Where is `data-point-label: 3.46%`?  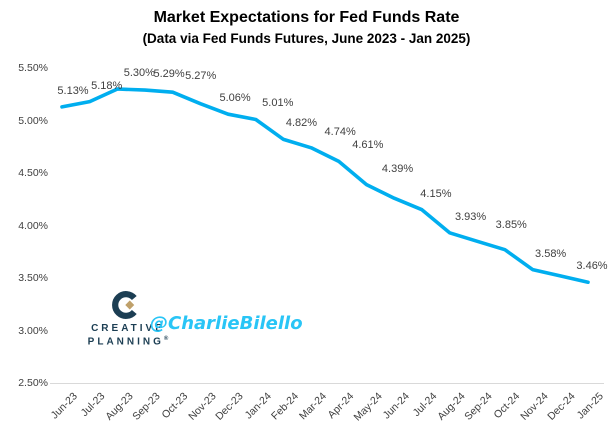 data-point-label: 3.46% is located at coordinates (592, 266).